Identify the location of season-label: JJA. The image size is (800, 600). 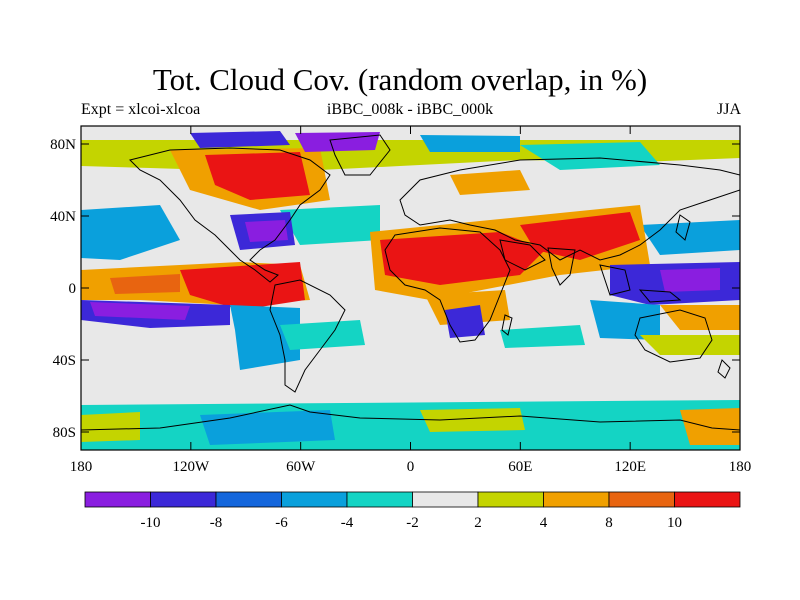
(728, 109).